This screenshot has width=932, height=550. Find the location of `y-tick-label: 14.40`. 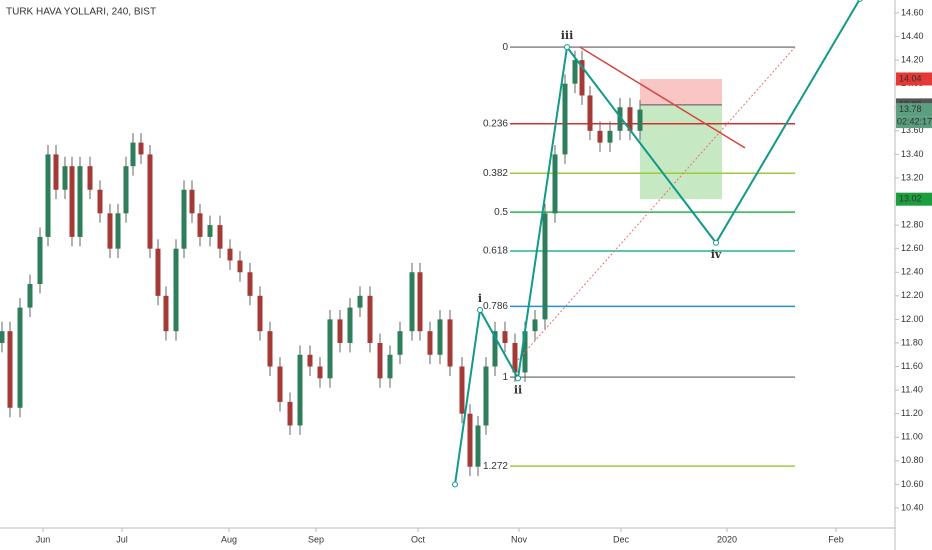

y-tick-label: 14.40 is located at coordinates (912, 36).